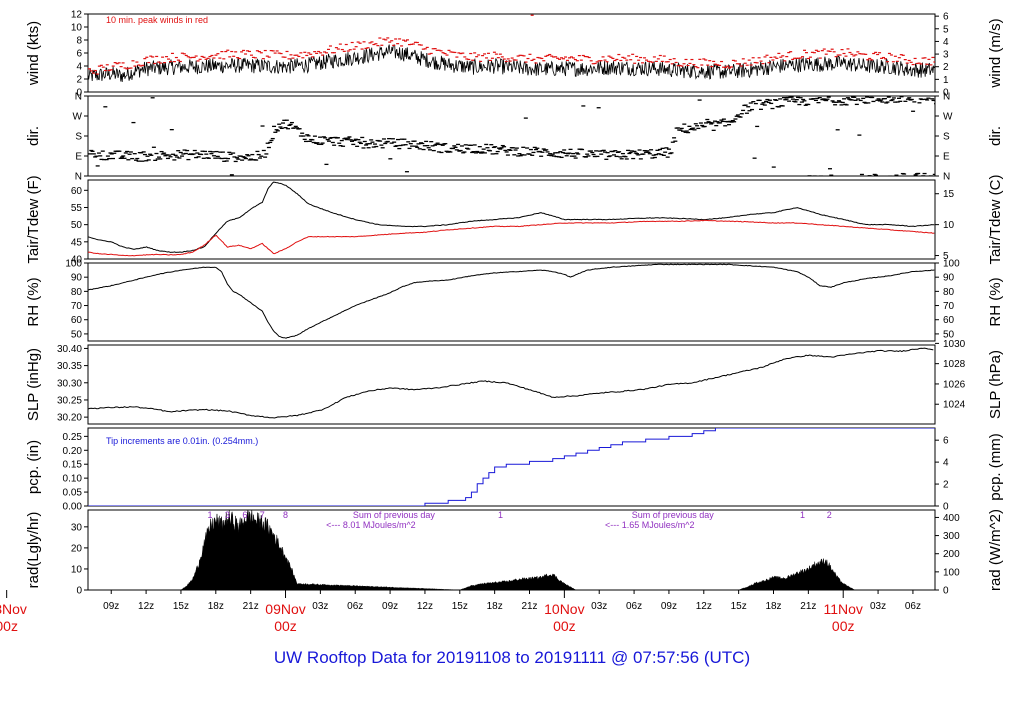 This screenshot has height=705, width=1024. I want to click on y-tick-label-left: 30.20, so click(69, 418).